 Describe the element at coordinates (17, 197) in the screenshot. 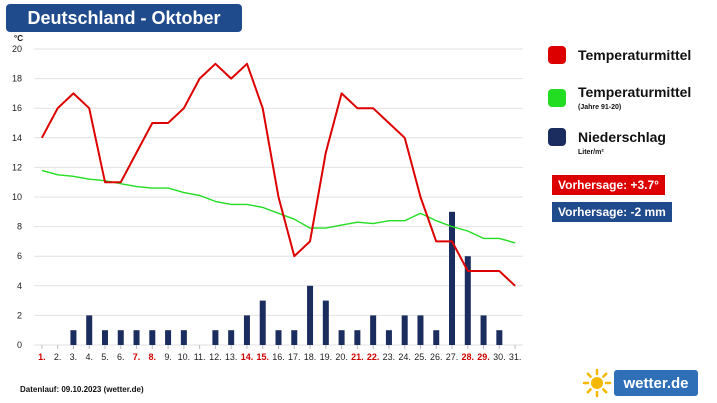

I see `y-tick-label: 10` at that location.